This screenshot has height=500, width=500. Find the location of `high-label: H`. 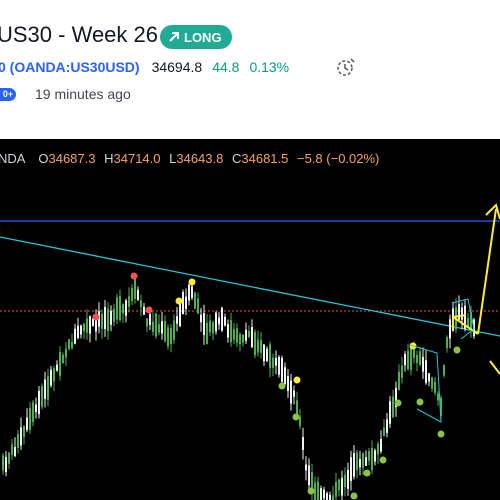

high-label: H is located at coordinates (109, 158).